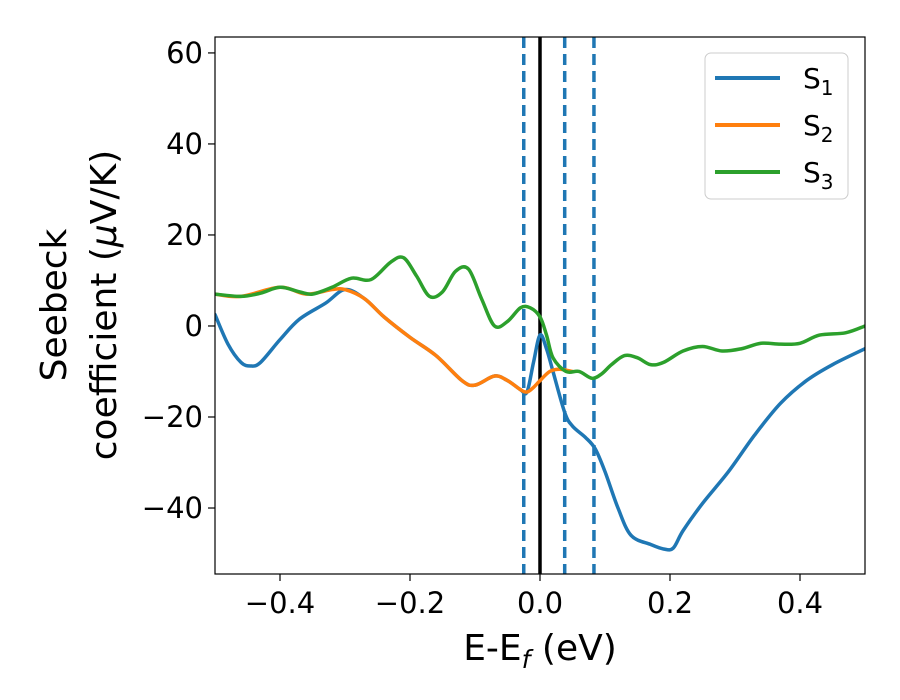  Describe the element at coordinates (184, 144) in the screenshot. I see `y-tick-label: 40` at that location.